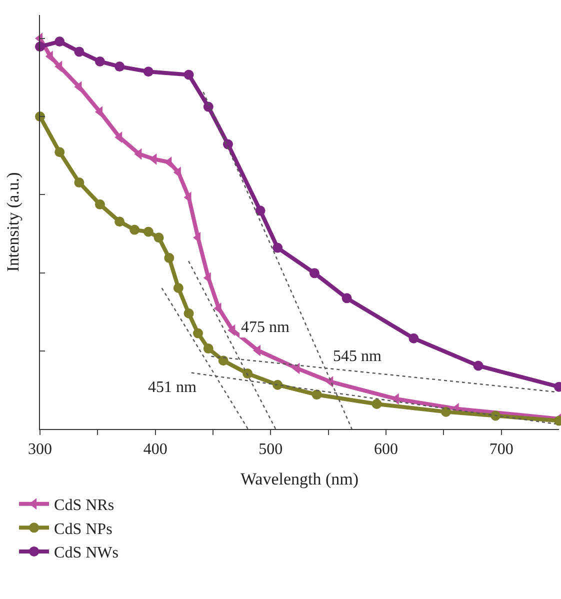  I want to click on x-axis-title: Wavelength (nm), so click(299, 479).